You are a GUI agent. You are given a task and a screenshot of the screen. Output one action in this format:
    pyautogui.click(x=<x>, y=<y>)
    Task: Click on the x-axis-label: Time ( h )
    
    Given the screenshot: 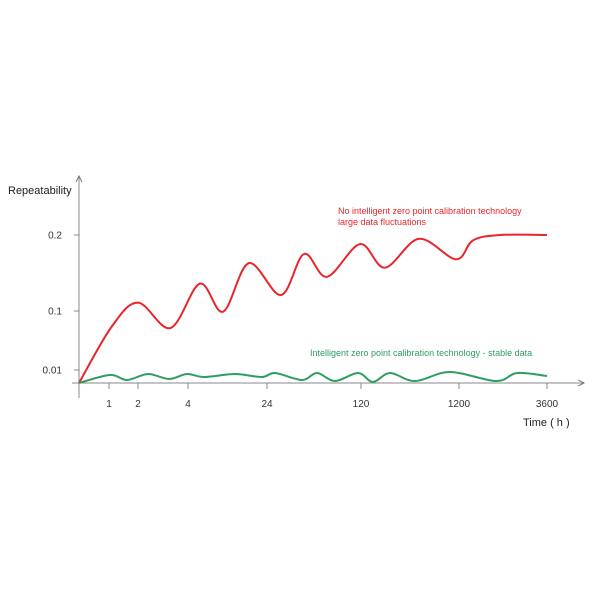 What is the action you would take?
    pyautogui.click(x=546, y=423)
    